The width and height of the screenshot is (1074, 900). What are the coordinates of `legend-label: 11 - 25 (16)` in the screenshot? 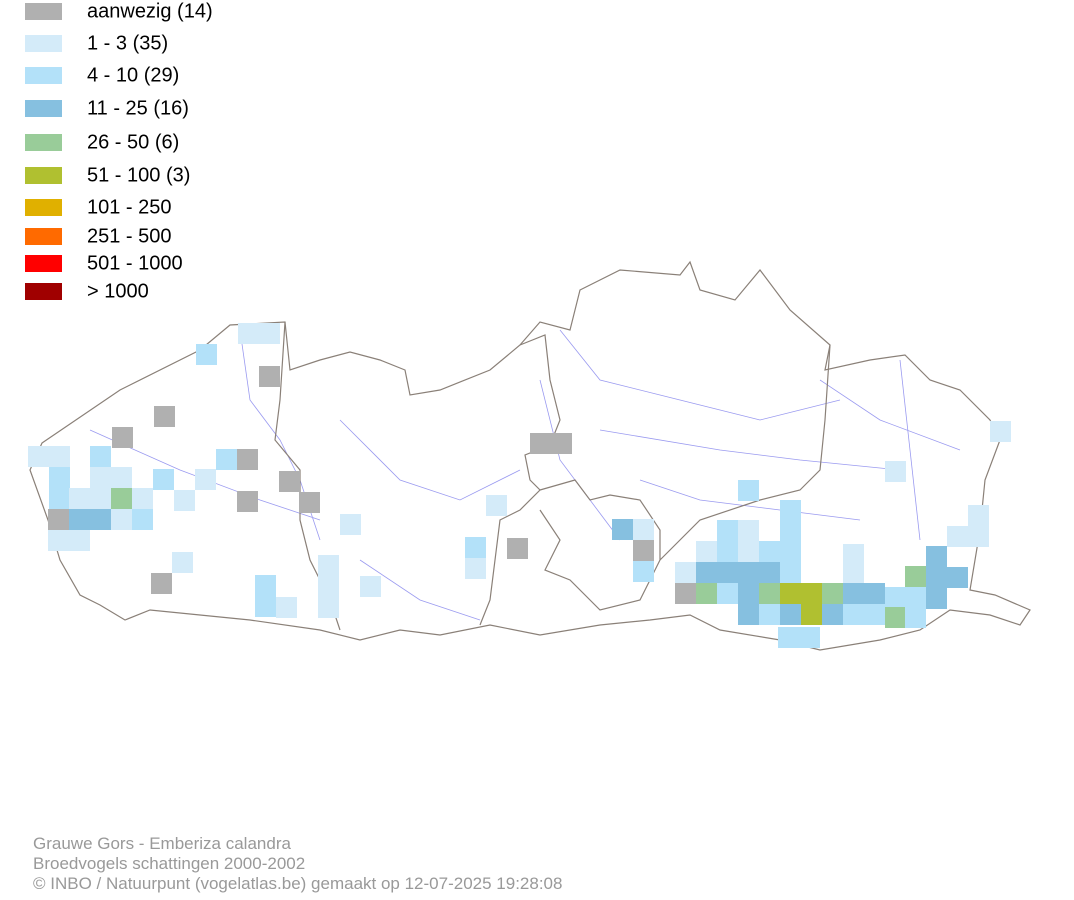 It's located at (138, 108).